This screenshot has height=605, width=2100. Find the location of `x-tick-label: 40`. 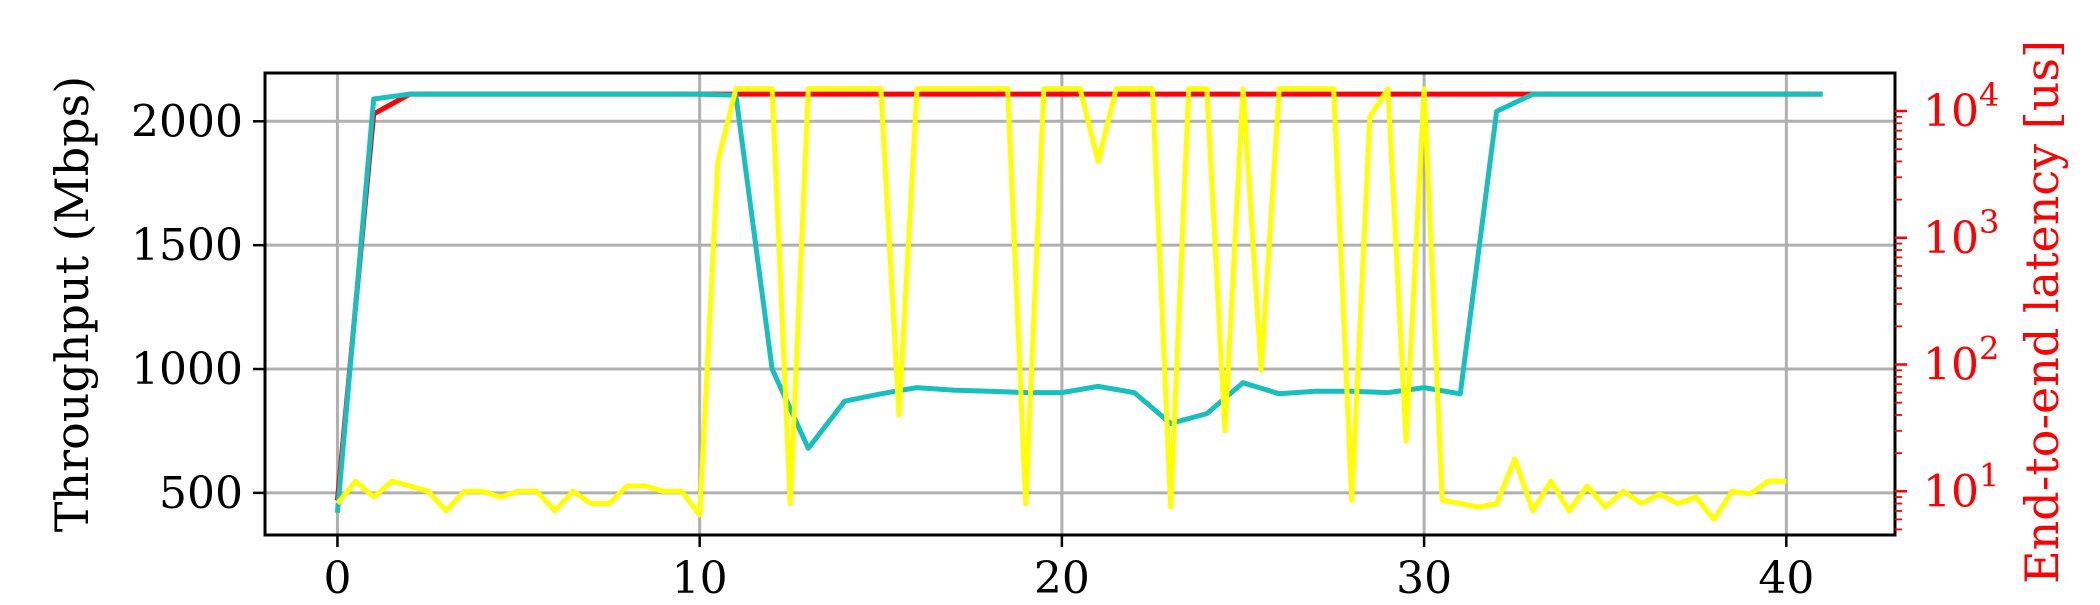

x-tick-label: 40 is located at coordinates (1786, 576).